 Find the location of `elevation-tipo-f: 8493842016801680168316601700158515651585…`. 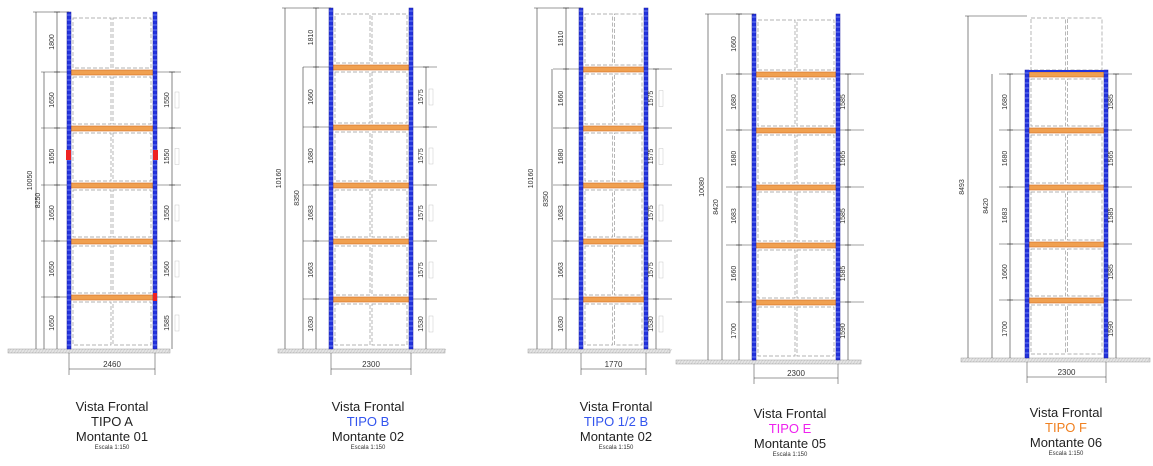

elevation-tipo-f: 8493842016801680168316601700158515651585… is located at coordinates (1054, 199).